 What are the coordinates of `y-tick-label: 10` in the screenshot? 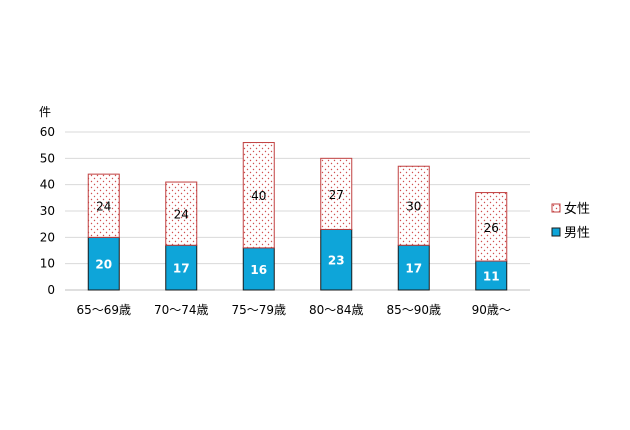 It's located at (47, 264).